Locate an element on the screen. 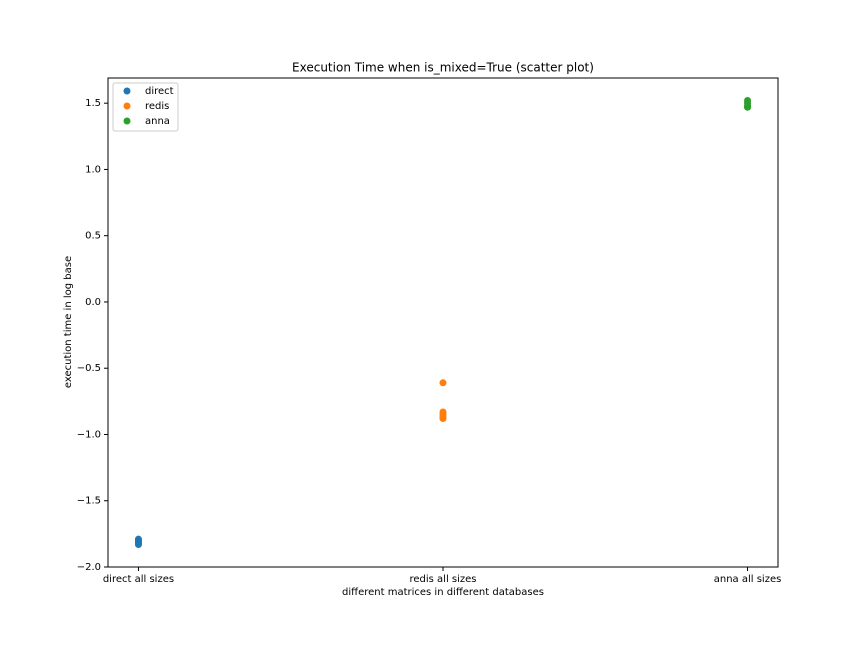 The image size is (864, 648). y-tick-label: 1.5 is located at coordinates (93, 103).